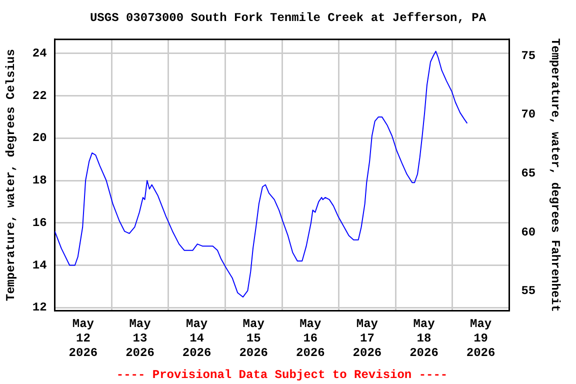 This screenshot has width=576, height=384. I want to click on y-tick-label: 12, so click(39, 307).